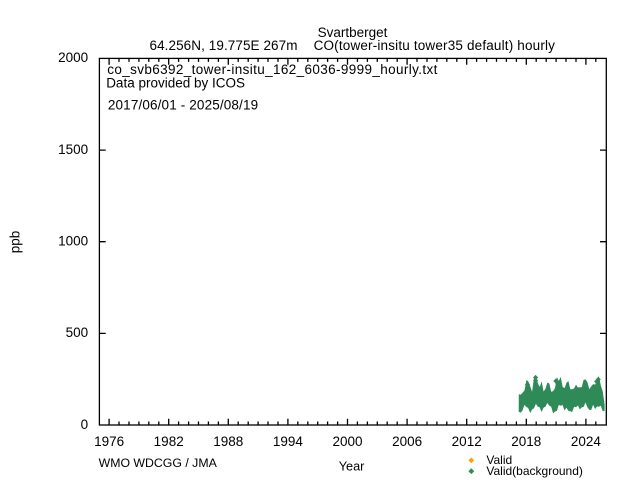  Describe the element at coordinates (109, 441) in the screenshot. I see `svg-text: 1976` at that location.